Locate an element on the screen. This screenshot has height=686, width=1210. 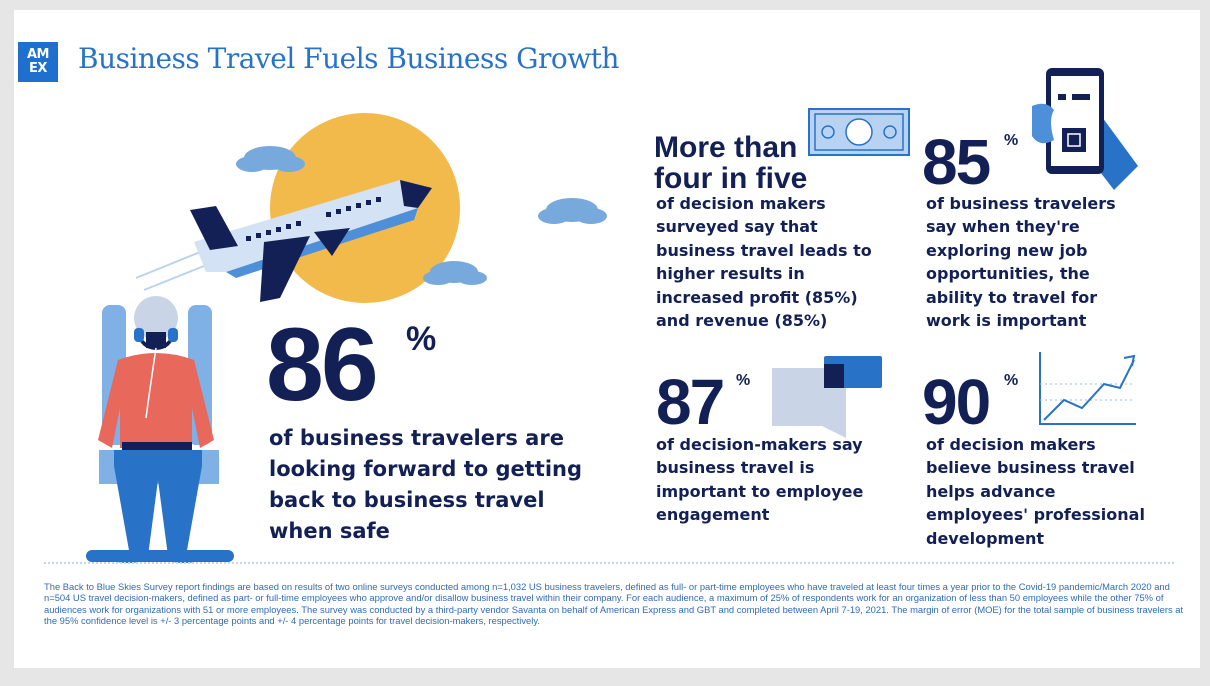
airplane-windows is located at coordinates (313, 219).